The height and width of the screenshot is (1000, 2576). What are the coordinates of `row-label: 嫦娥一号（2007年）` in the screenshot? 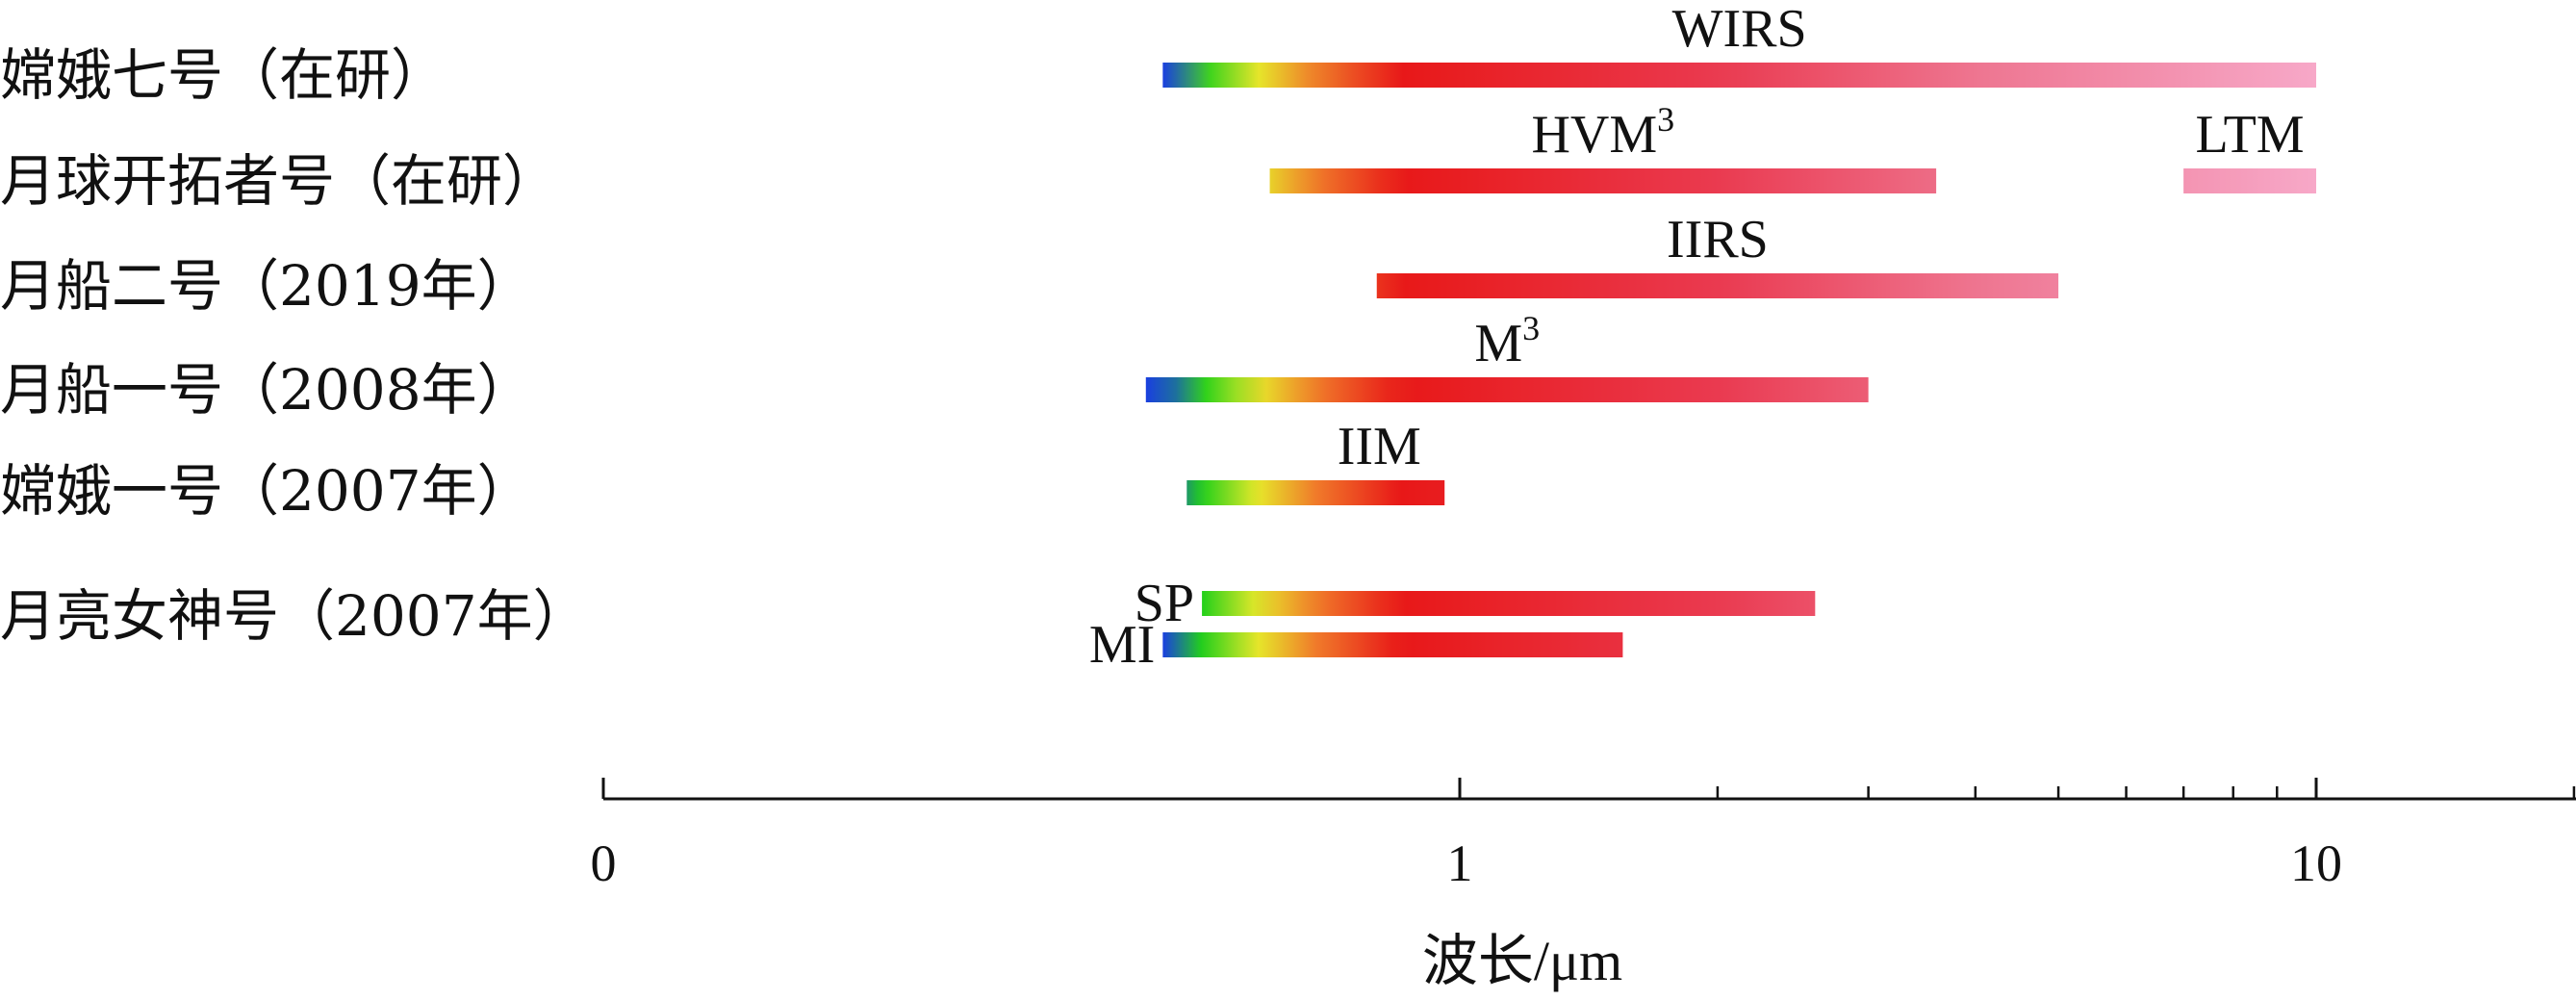 It's located at (266, 491).